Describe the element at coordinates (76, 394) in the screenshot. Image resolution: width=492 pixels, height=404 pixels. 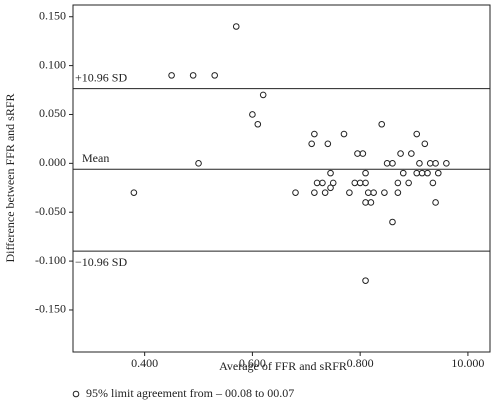
I see `legend-marker` at that location.